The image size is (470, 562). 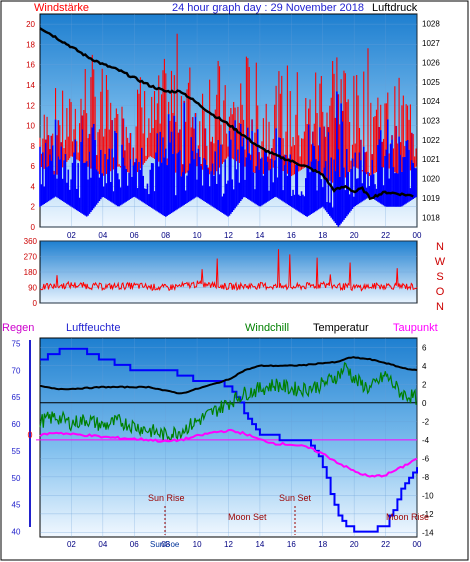 I want to click on wind-x-tick: 16, so click(x=291, y=235).